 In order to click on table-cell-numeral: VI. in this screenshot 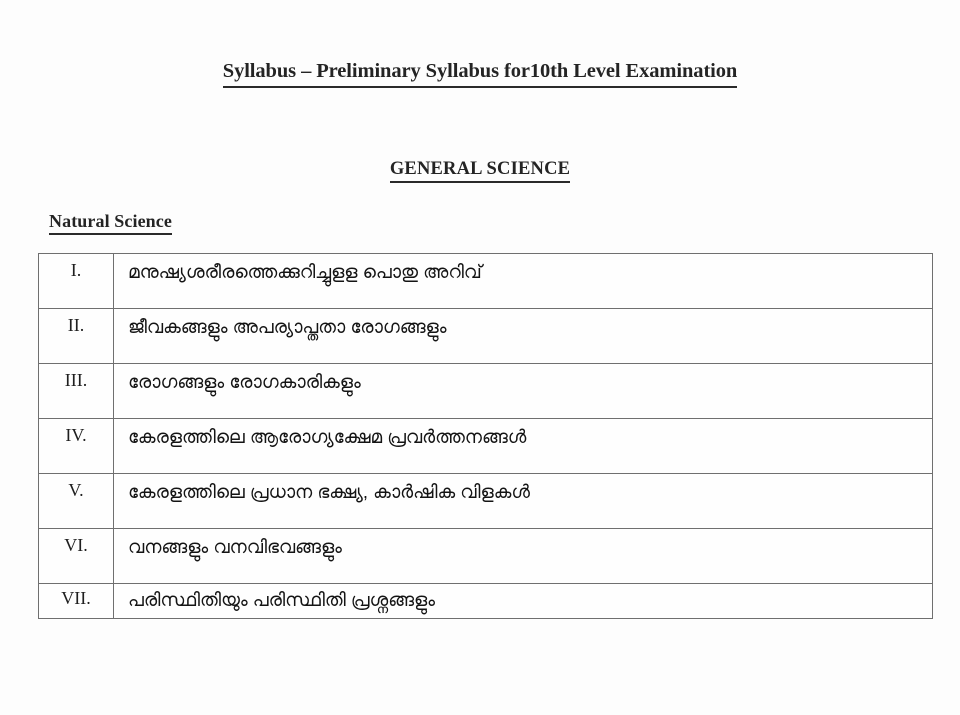, I will do `click(76, 556)`.